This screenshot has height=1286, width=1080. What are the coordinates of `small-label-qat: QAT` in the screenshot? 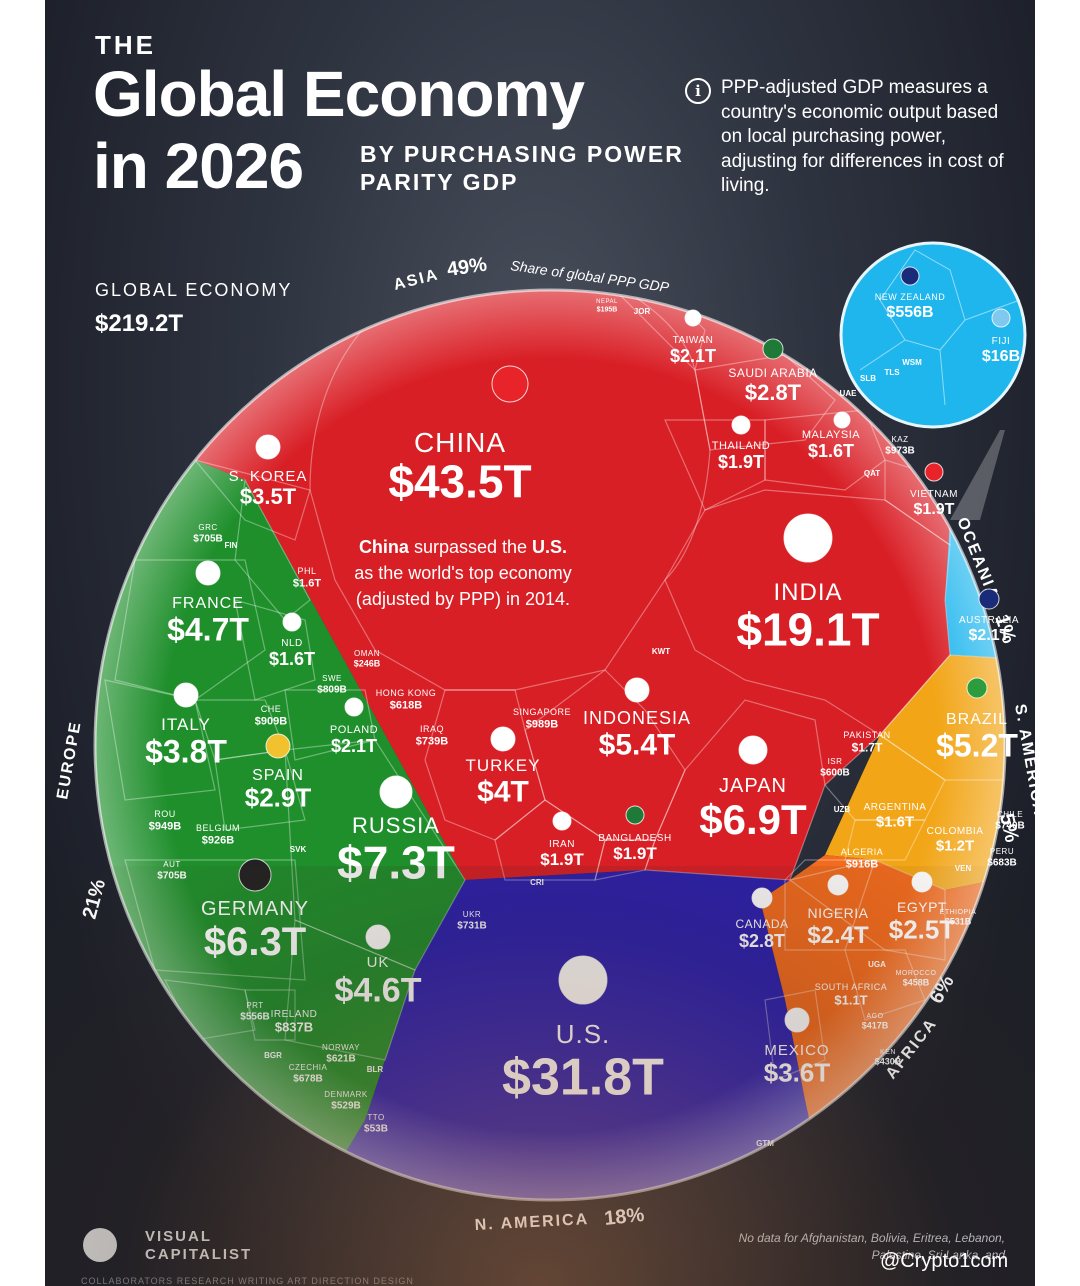 It's located at (872, 473).